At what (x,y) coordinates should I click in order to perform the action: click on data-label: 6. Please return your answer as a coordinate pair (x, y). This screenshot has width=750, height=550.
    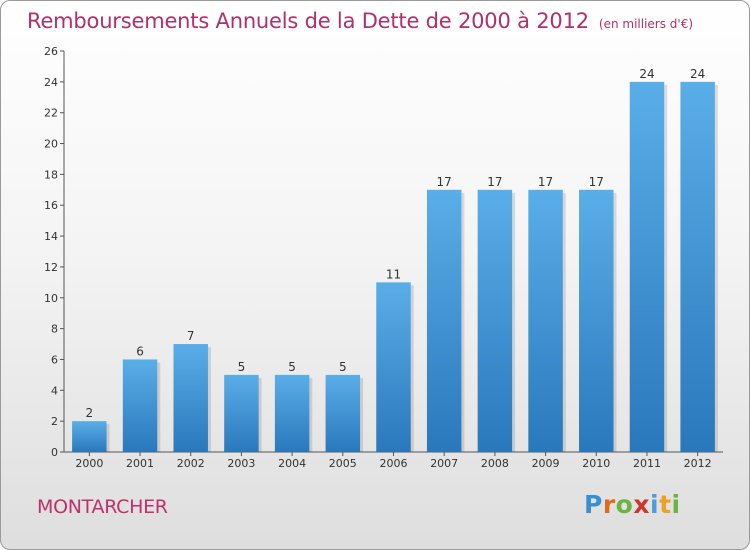
    Looking at the image, I should click on (140, 351).